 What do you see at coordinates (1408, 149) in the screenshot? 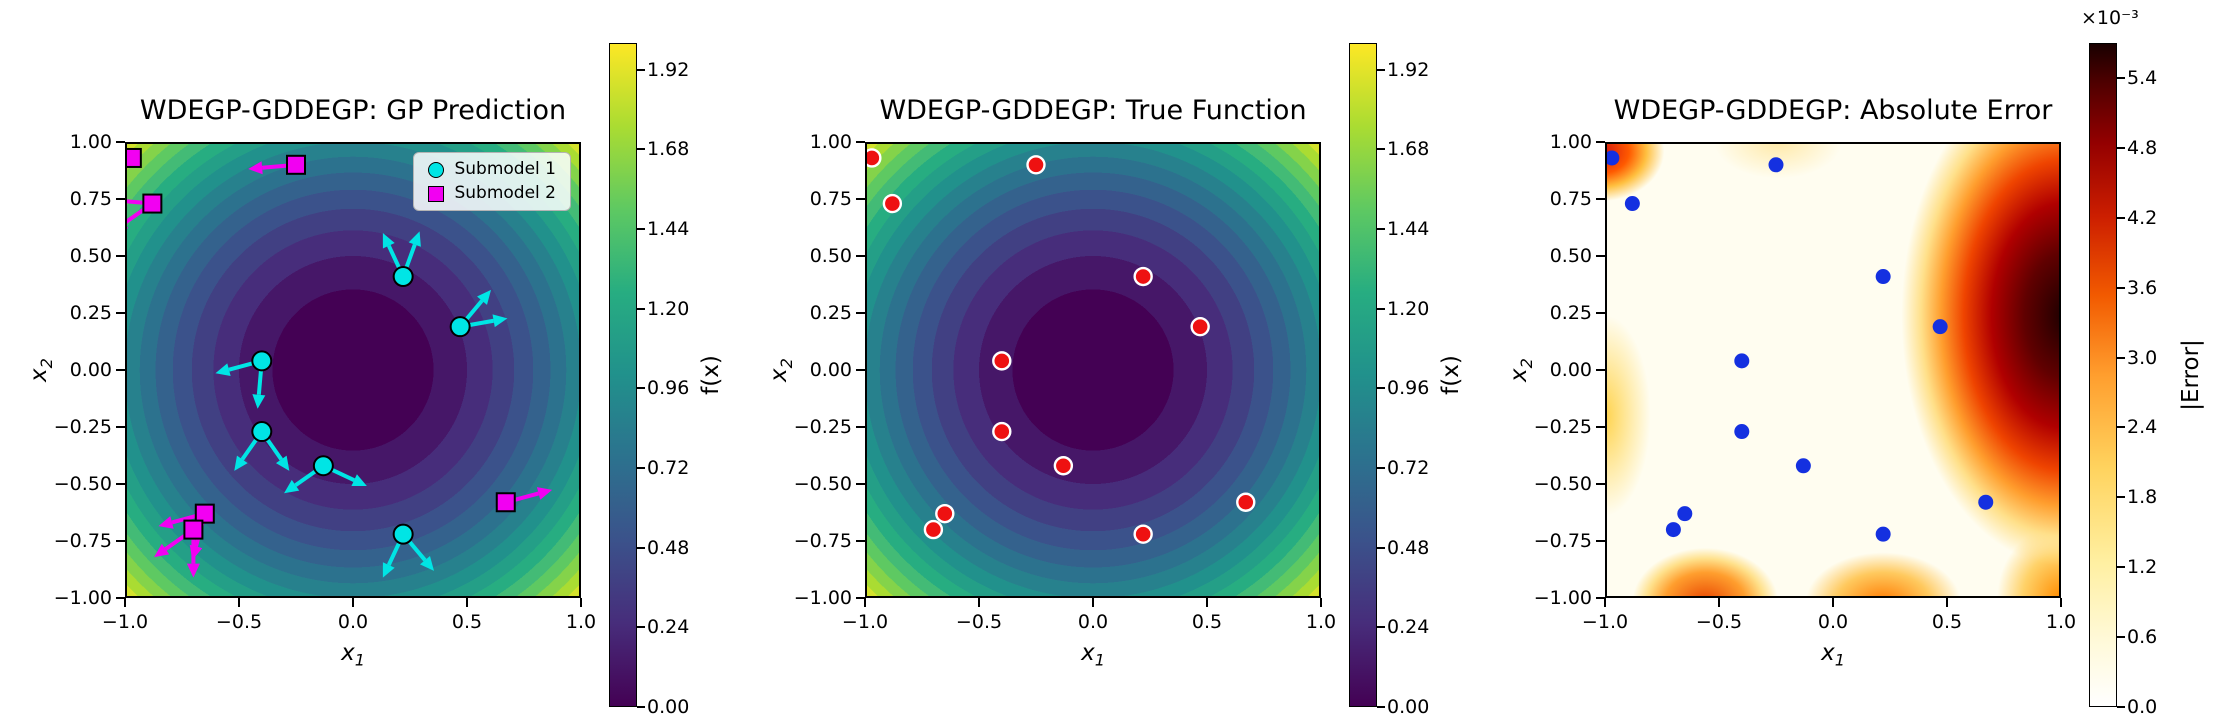
I see `colorbar-tick-label: 1.68` at bounding box center [1408, 149].